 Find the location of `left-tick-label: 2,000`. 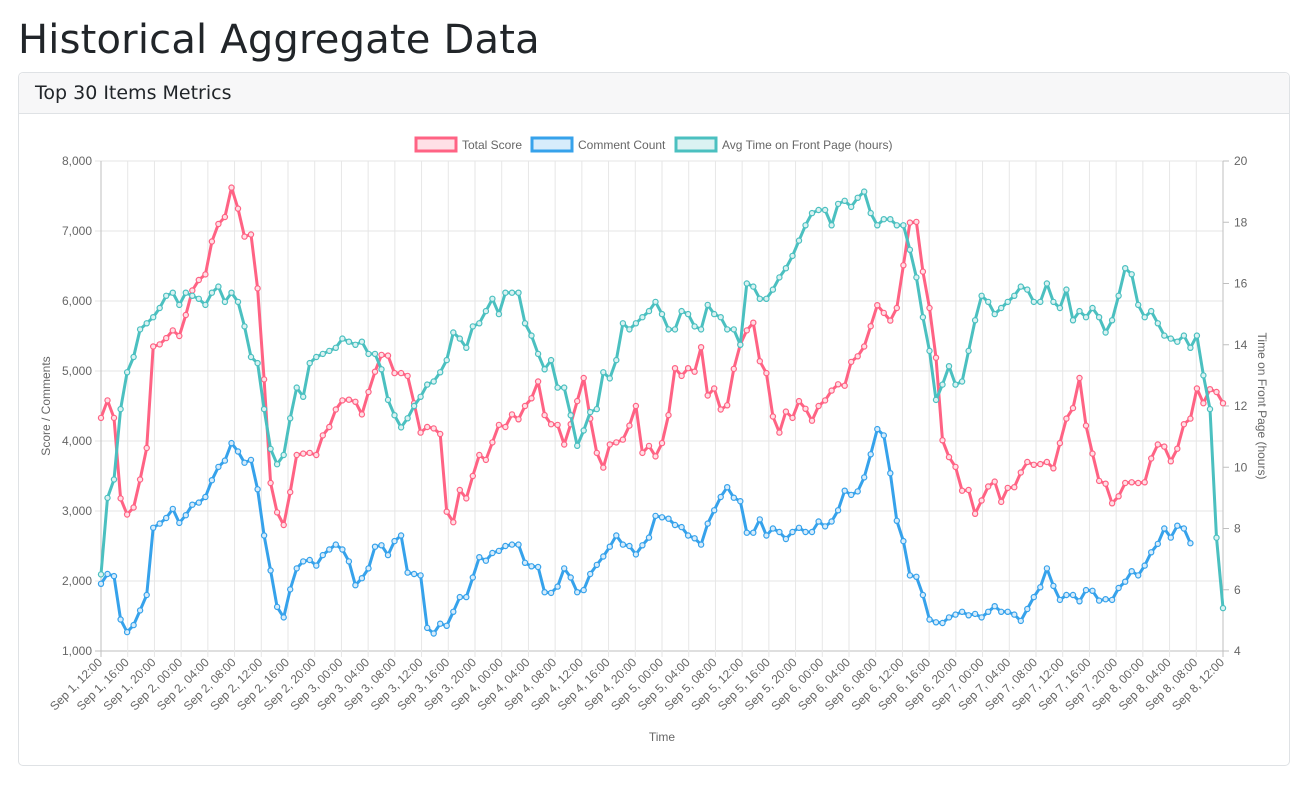

left-tick-label: 2,000 is located at coordinates (77, 581).